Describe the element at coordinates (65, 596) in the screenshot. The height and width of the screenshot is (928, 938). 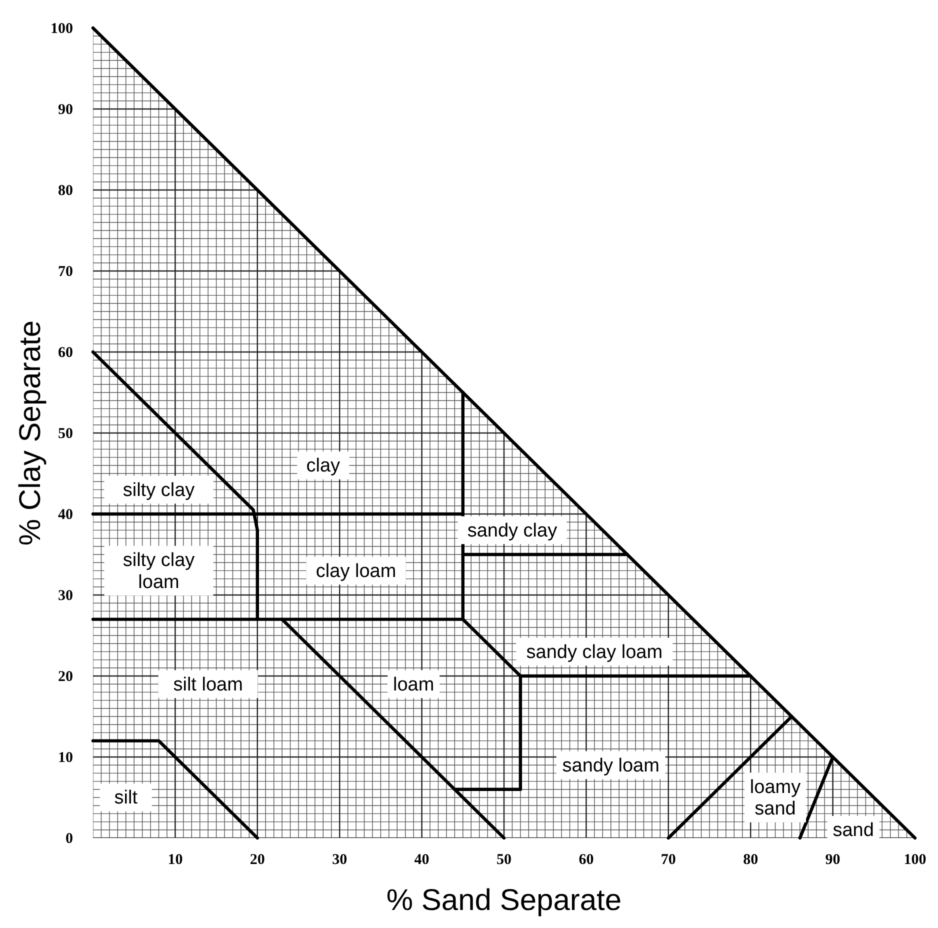
I see `y-tick-label: 30` at that location.